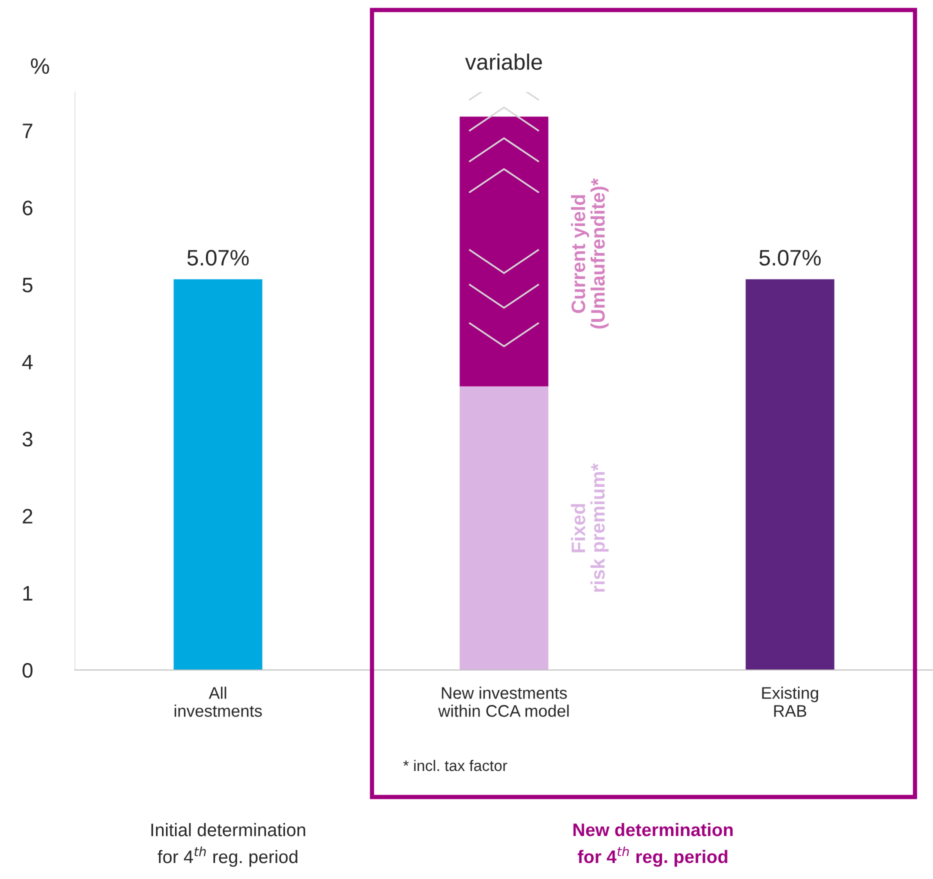 This screenshot has width=933, height=879. What do you see at coordinates (27, 670) in the screenshot?
I see `y-tick-label: 0` at bounding box center [27, 670].